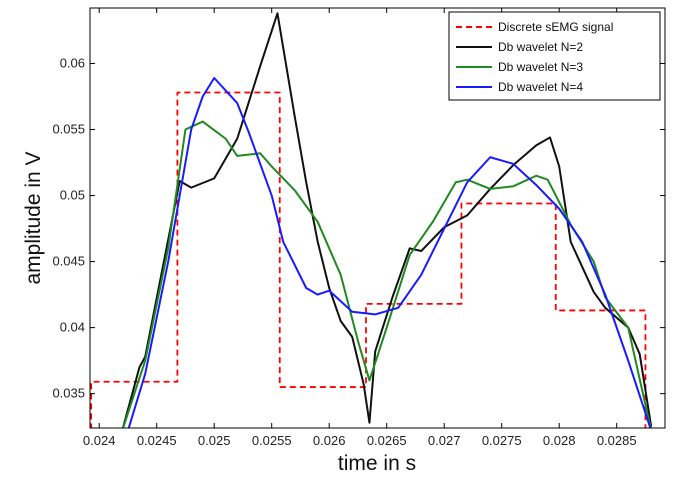 The width and height of the screenshot is (675, 477). What do you see at coordinates (559, 440) in the screenshot?
I see `x-tick-label: 0.028` at bounding box center [559, 440].